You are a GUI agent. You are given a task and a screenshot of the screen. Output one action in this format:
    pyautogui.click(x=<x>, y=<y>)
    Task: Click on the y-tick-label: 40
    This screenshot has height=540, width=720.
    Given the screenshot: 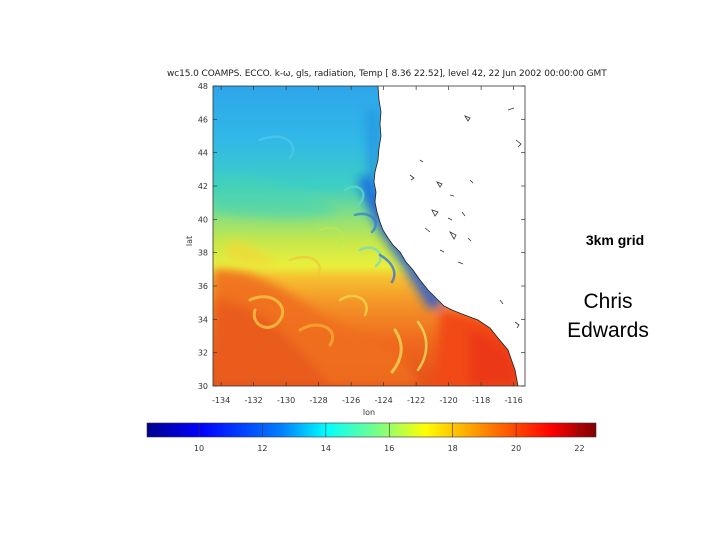 What is the action you would take?
    pyautogui.click(x=203, y=219)
    